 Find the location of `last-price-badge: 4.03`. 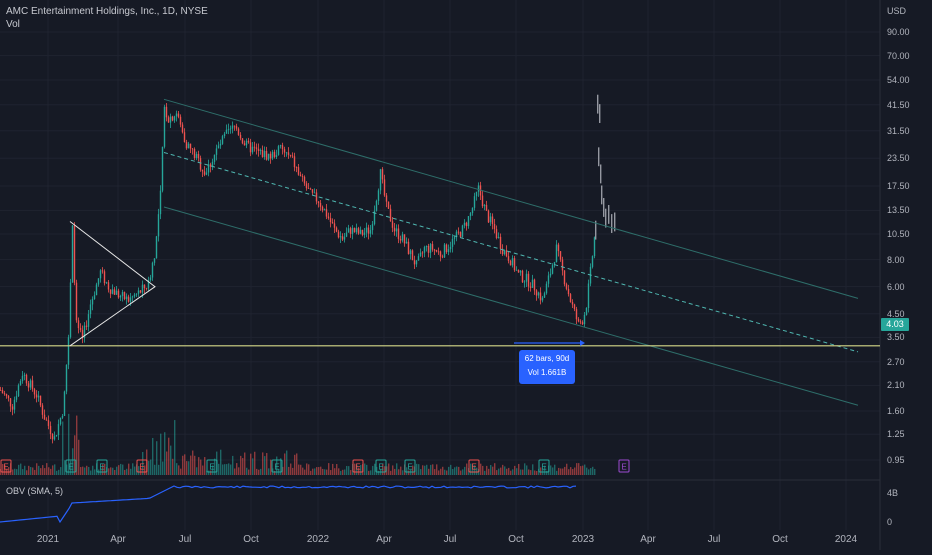

last-price-badge: 4.03 is located at coordinates (895, 324).